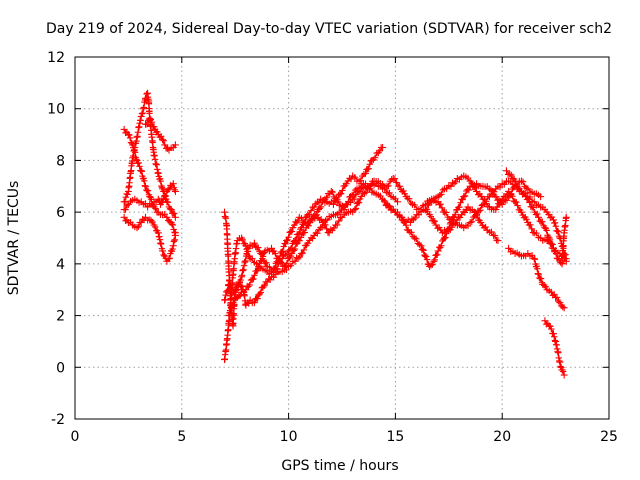 This screenshot has width=640, height=480. I want to click on x-tick-label: 10, so click(289, 437).